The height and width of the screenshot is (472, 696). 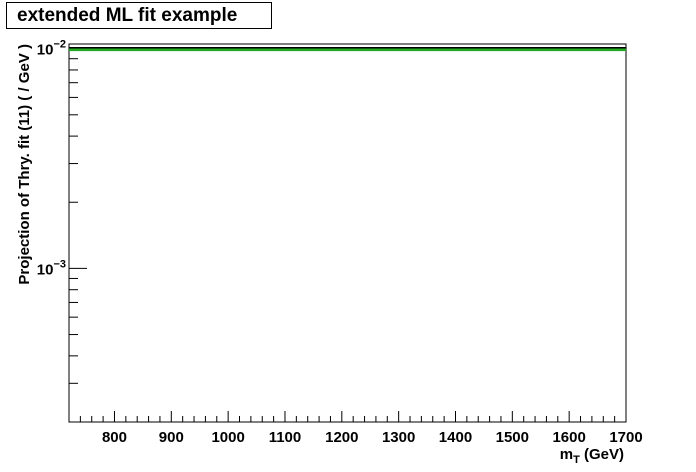 What do you see at coordinates (347, 49) in the screenshot?
I see `series-group` at bounding box center [347, 49].